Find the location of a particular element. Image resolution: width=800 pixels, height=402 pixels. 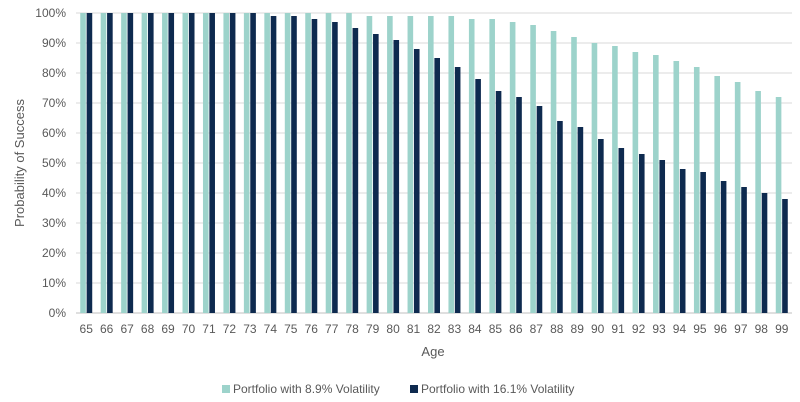

x-tick-label: 83 is located at coordinates (455, 329).